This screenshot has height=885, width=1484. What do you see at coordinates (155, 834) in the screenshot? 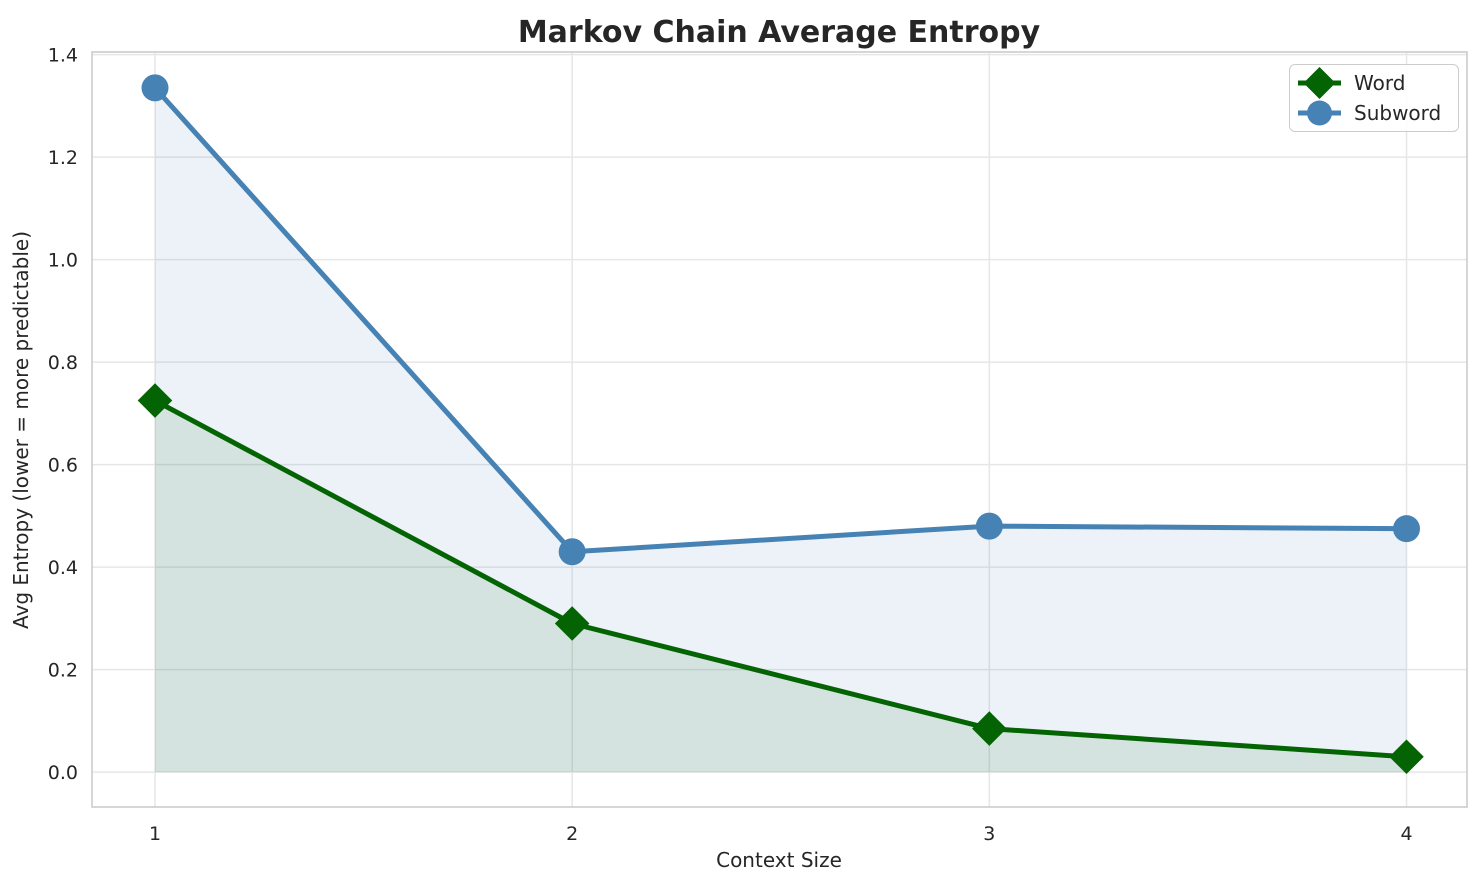
I see `x-tick-label: 1` at bounding box center [155, 834].